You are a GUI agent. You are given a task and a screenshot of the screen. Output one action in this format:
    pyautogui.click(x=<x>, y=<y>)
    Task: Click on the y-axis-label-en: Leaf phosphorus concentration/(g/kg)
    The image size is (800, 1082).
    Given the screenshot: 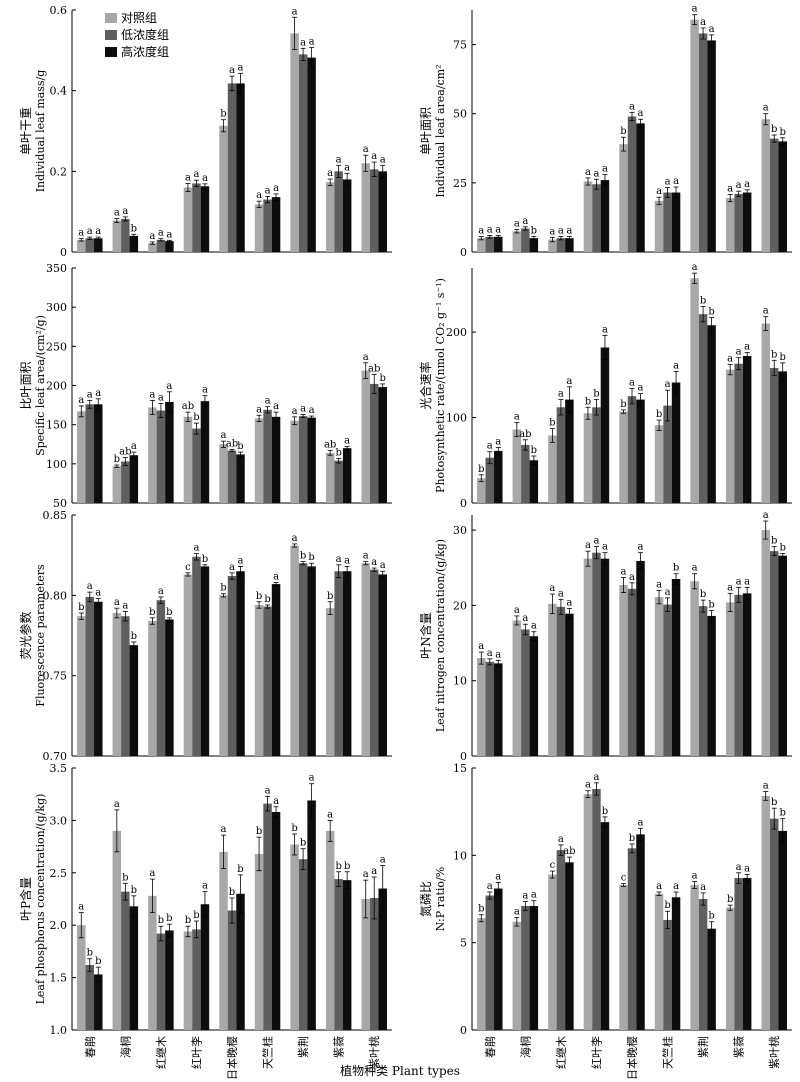 What is the action you would take?
    pyautogui.click(x=40, y=899)
    